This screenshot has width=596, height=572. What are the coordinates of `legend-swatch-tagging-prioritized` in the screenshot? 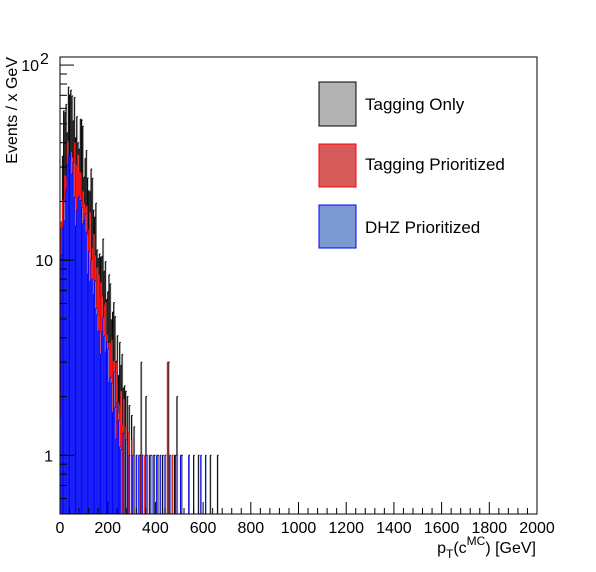 It's located at (337, 165).